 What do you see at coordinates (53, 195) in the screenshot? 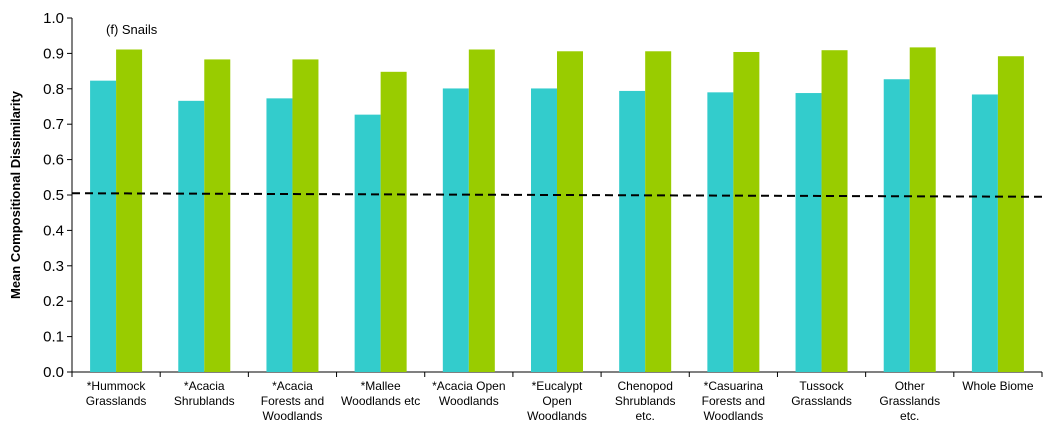
I see `y-tick-label: 0.5` at bounding box center [53, 195].